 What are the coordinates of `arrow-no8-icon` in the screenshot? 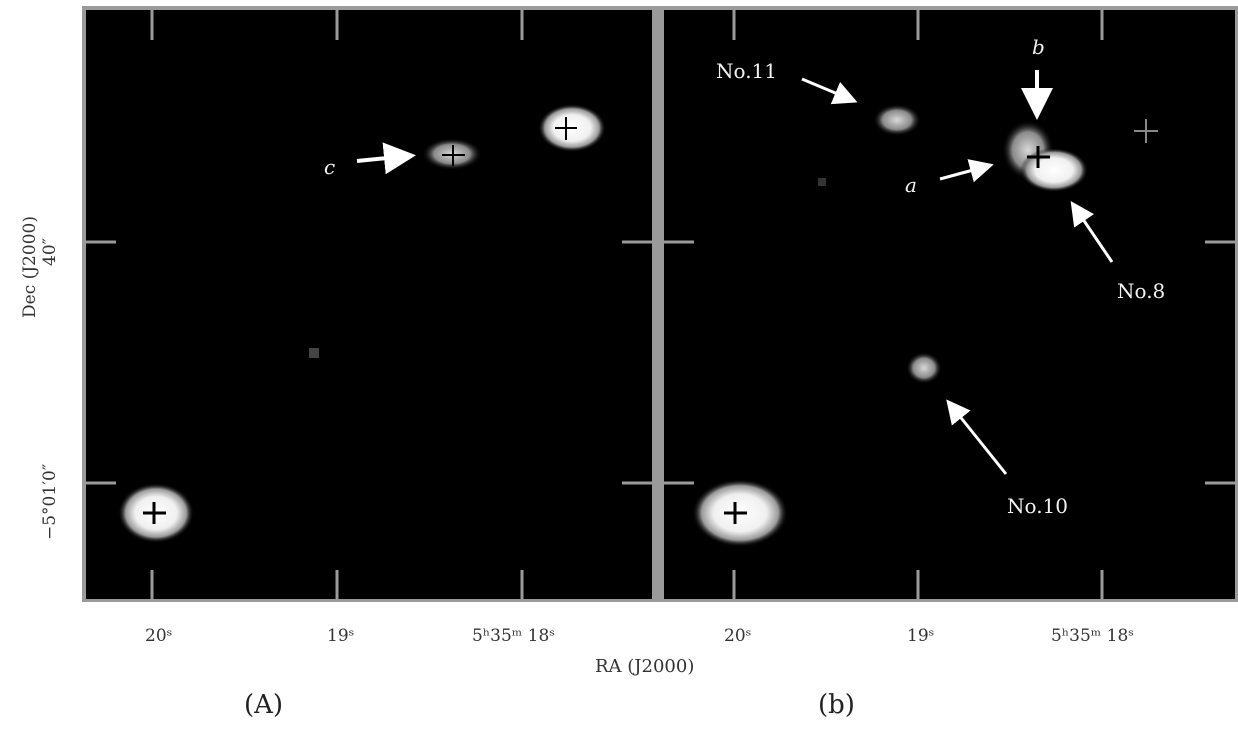 It's located at (1092, 232).